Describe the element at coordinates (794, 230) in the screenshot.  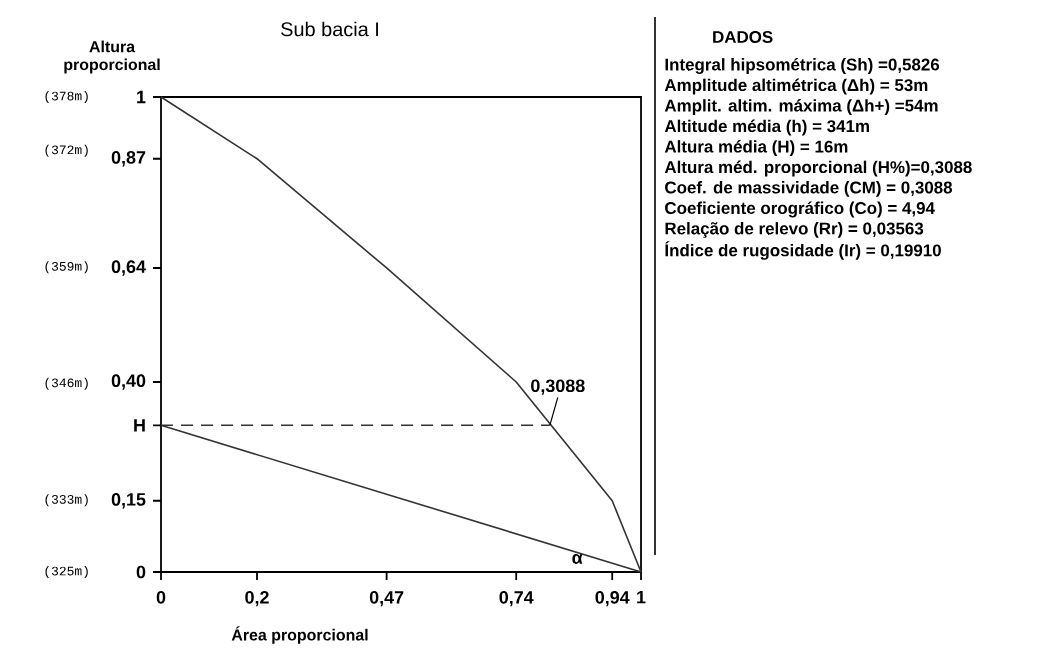
I see `text: Relação de relevo (Rr) = 0,03563` at that location.